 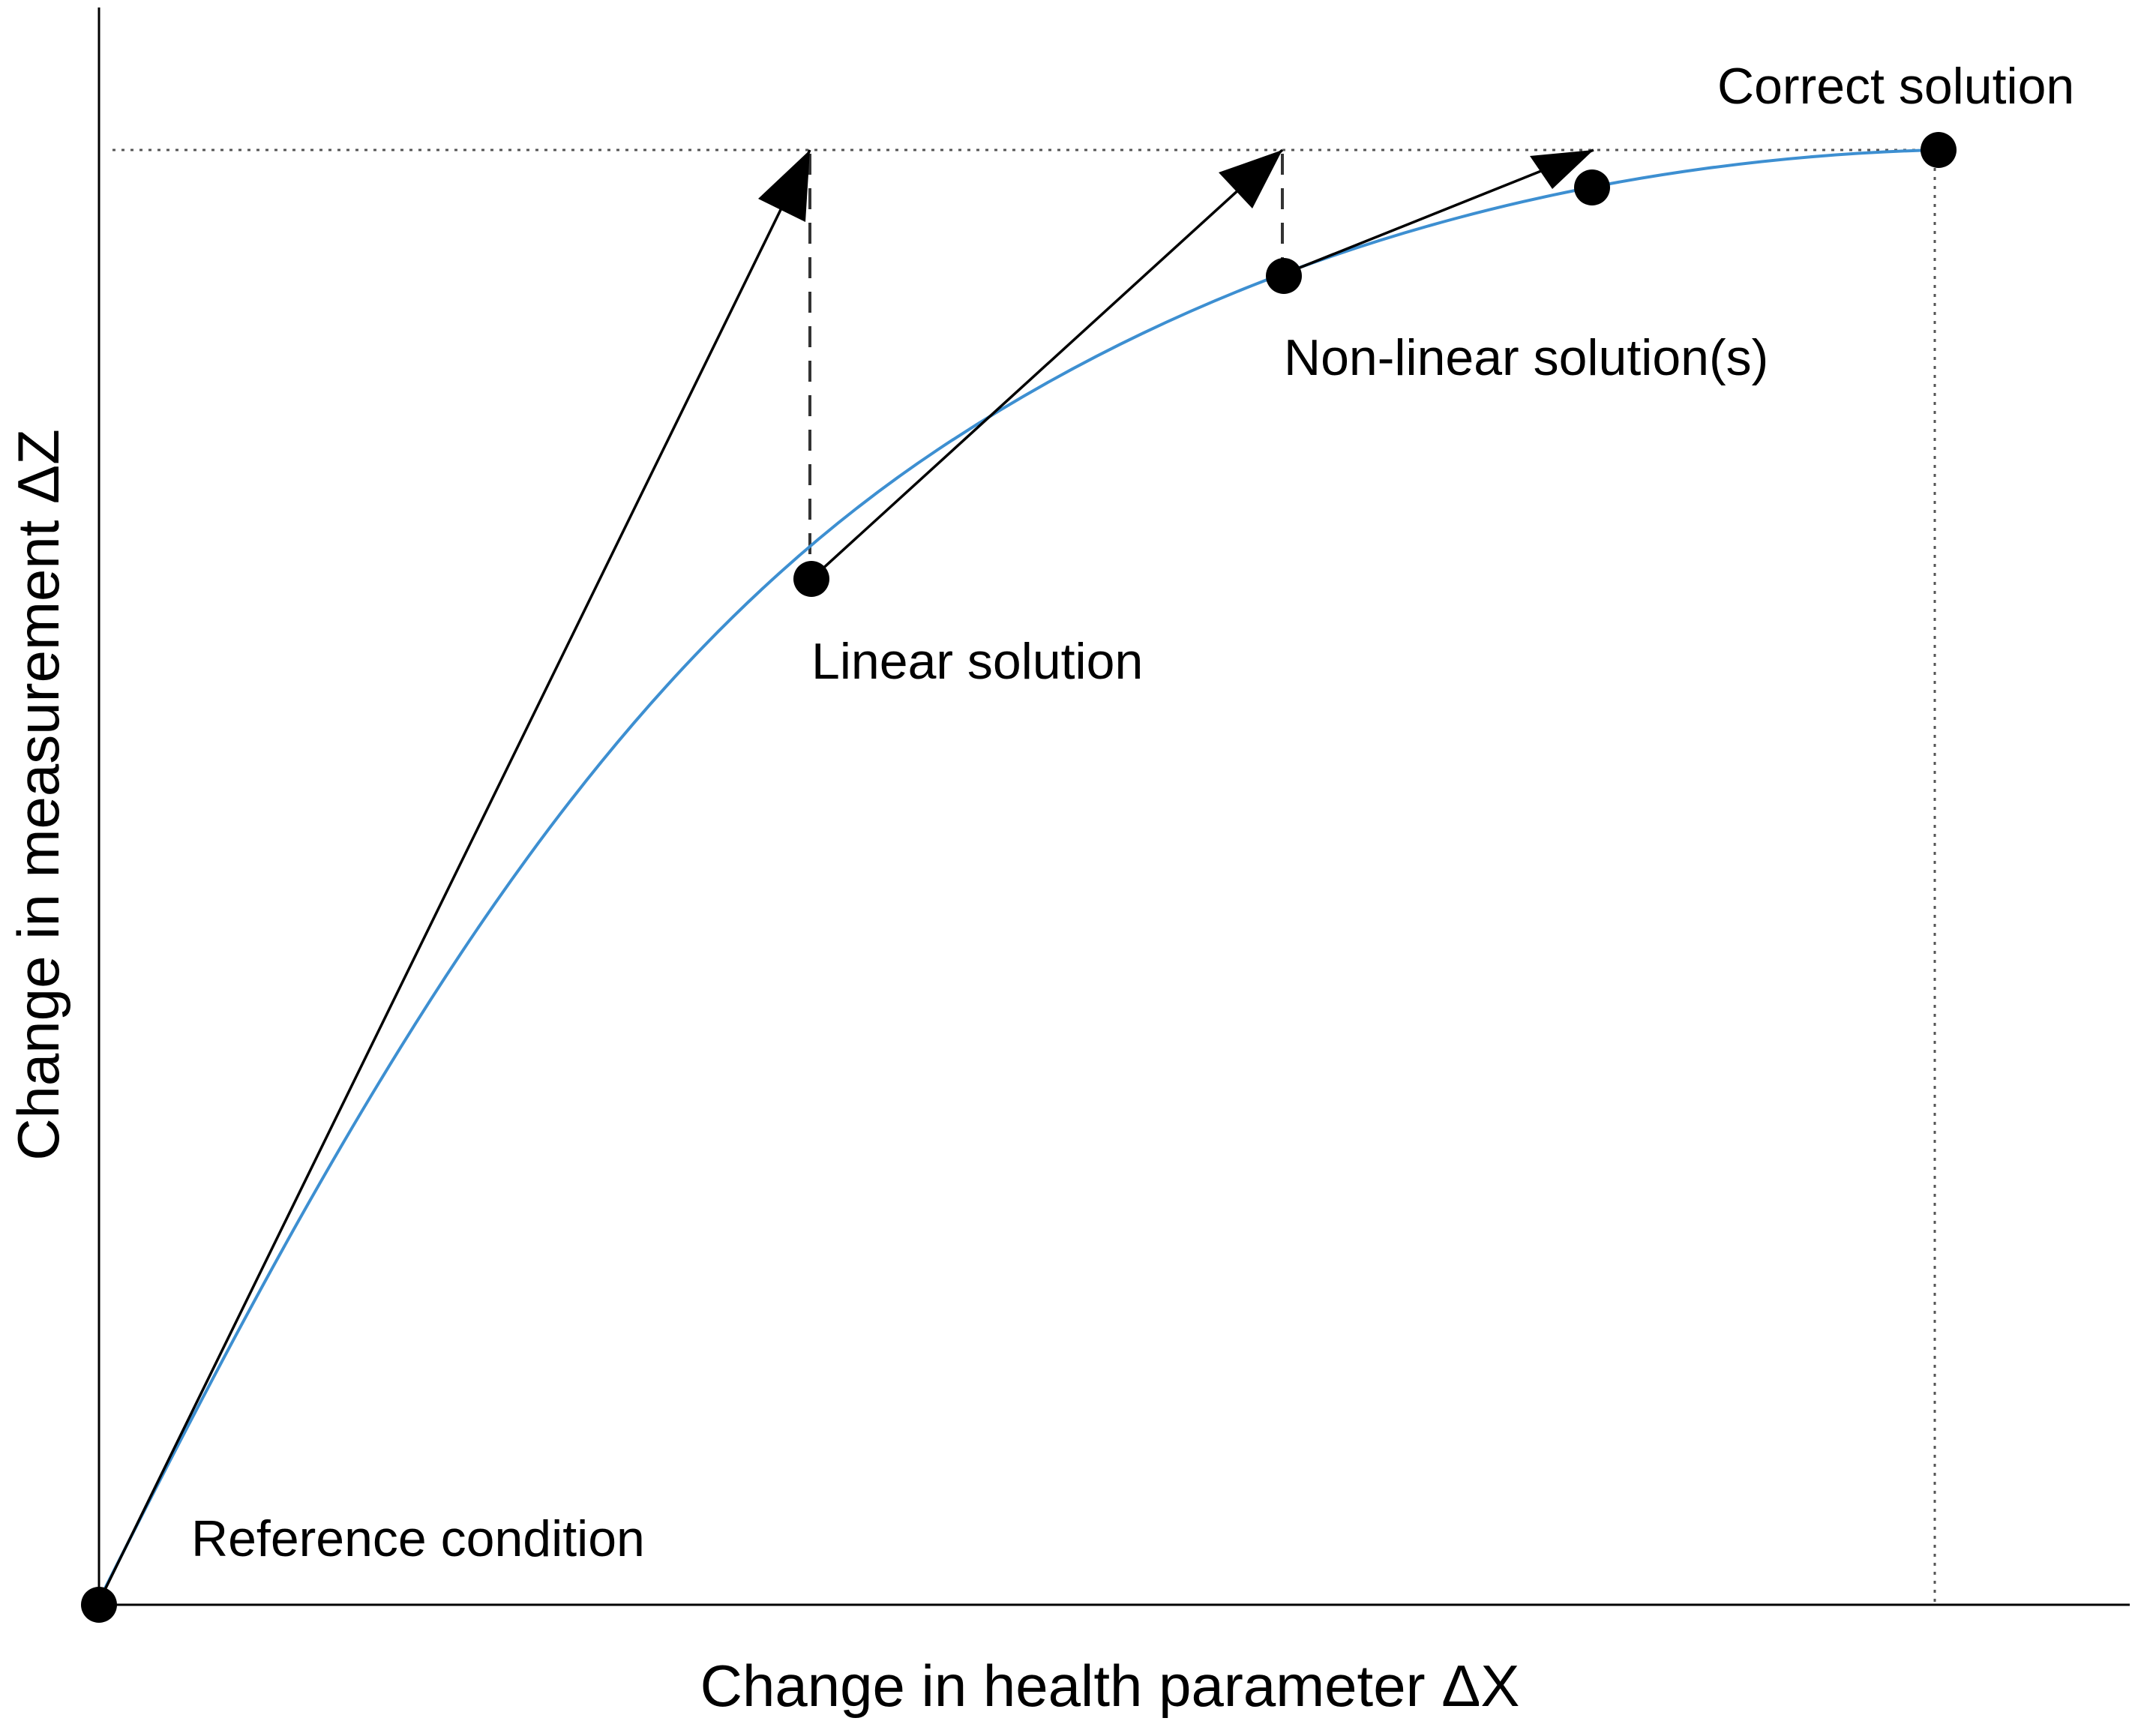 I want to click on tangent-arrow-3-head, so click(x=1562, y=169).